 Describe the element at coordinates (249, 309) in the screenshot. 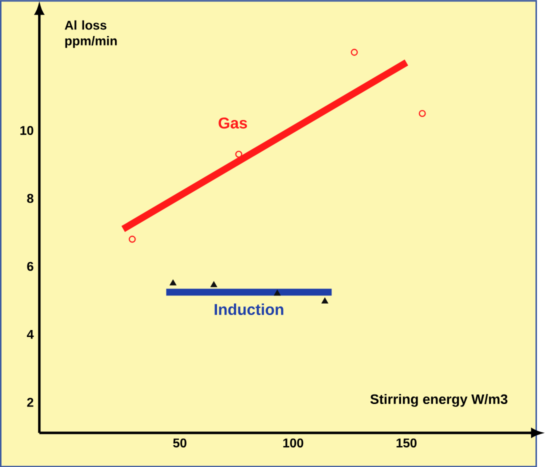

I see `series-label: Induction` at that location.